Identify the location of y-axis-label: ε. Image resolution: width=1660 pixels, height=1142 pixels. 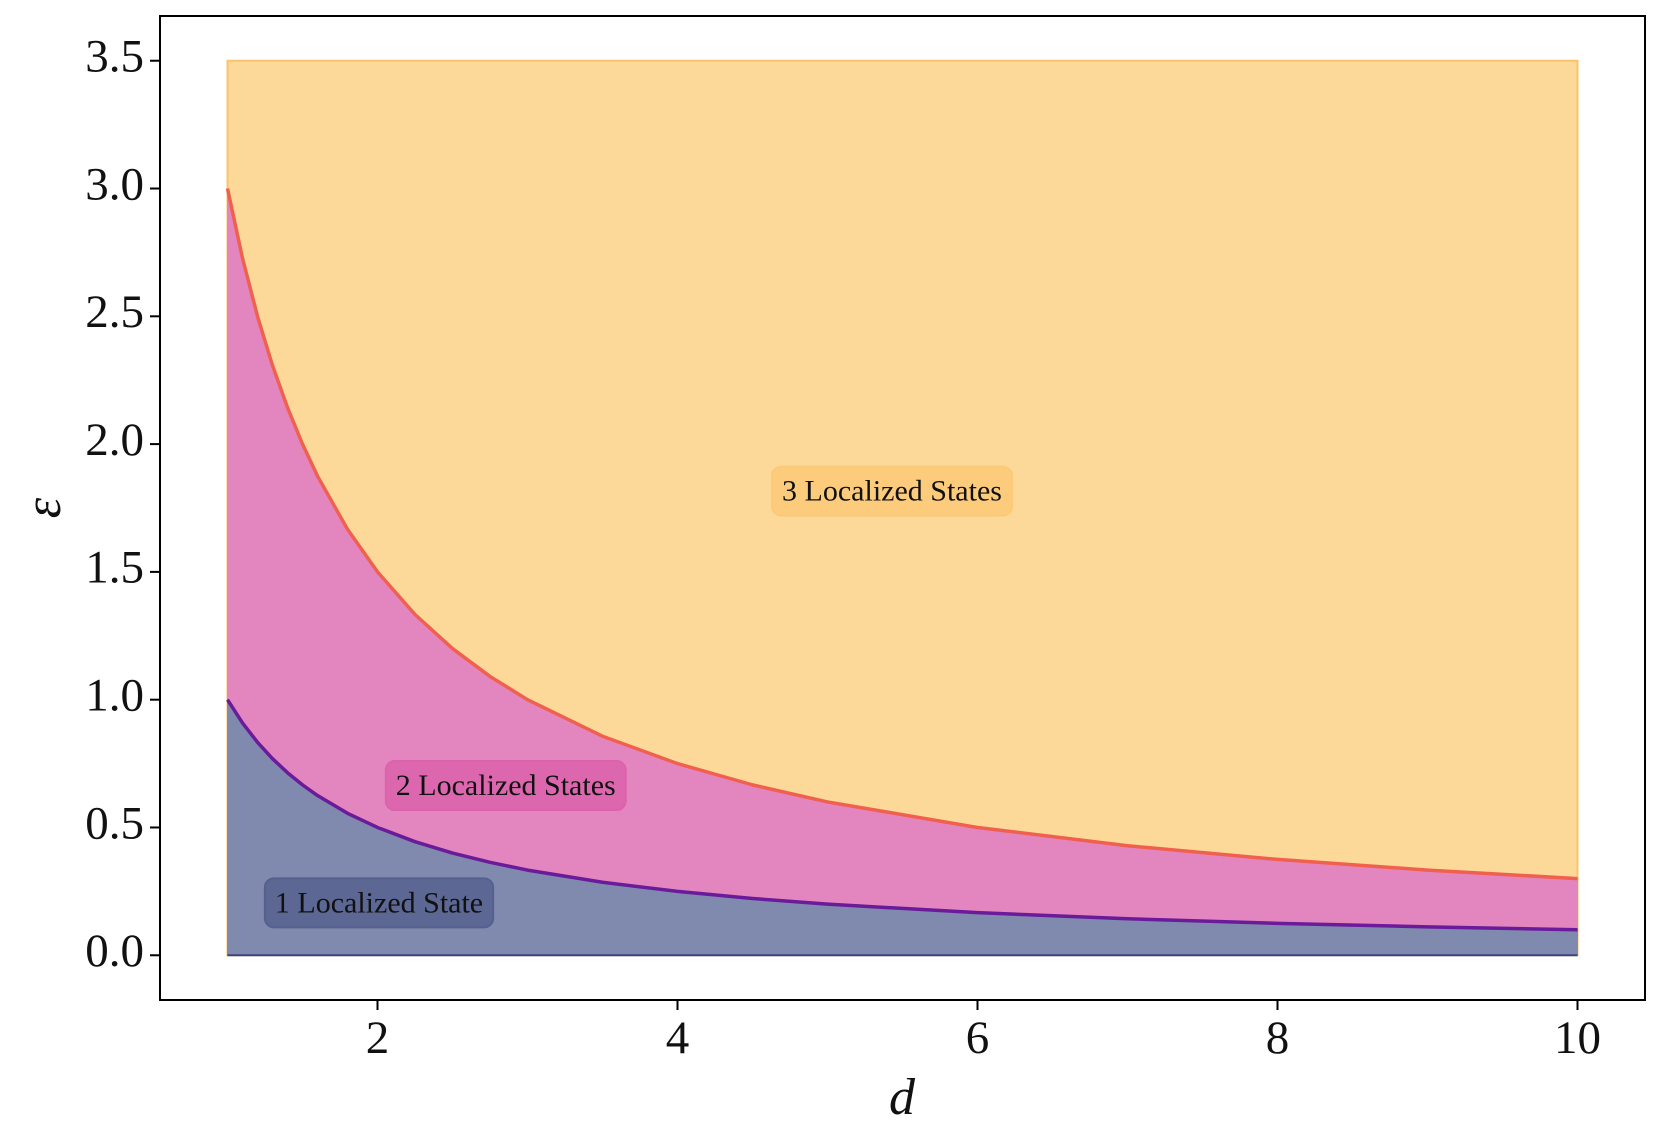
(43, 507).